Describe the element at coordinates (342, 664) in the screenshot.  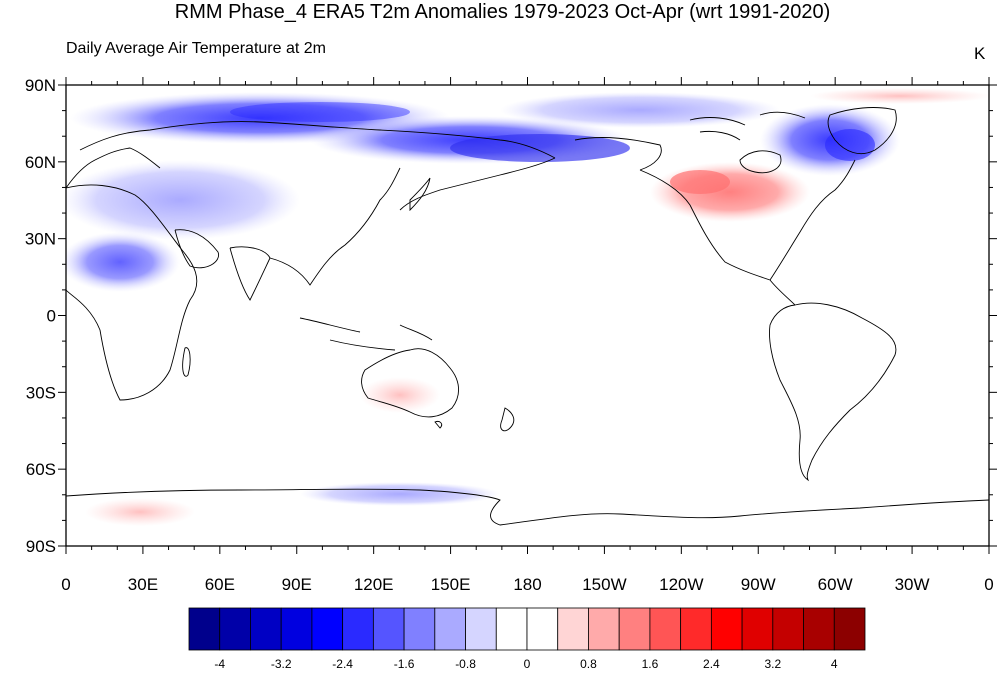
I see `colorbar-label: -2.4` at that location.